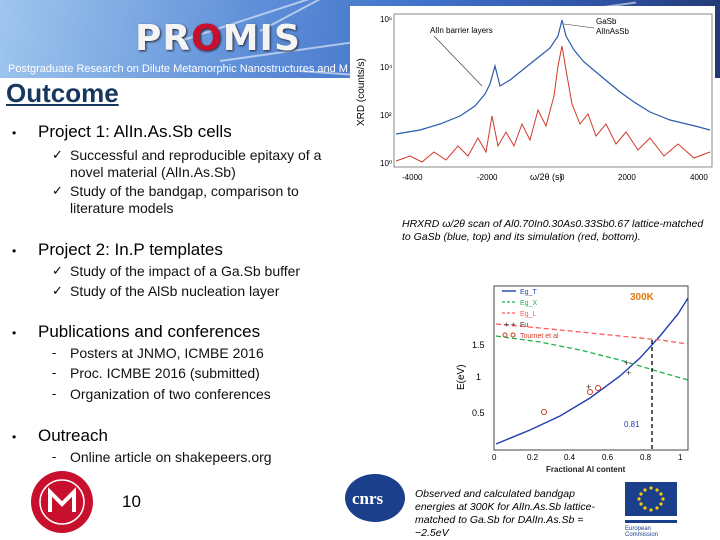 This screenshot has width=720, height=540. Describe the element at coordinates (528, 314) in the screenshot. I see `legend-egl: Eg_L` at that location.